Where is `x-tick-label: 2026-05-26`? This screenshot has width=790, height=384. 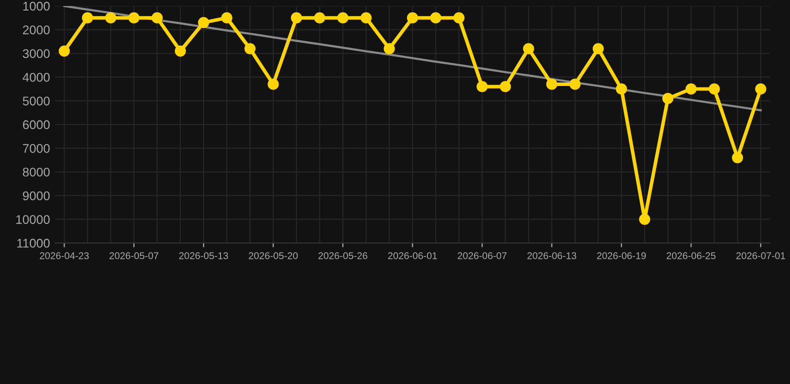 x-tick-label: 2026-05-26 is located at coordinates (343, 256).